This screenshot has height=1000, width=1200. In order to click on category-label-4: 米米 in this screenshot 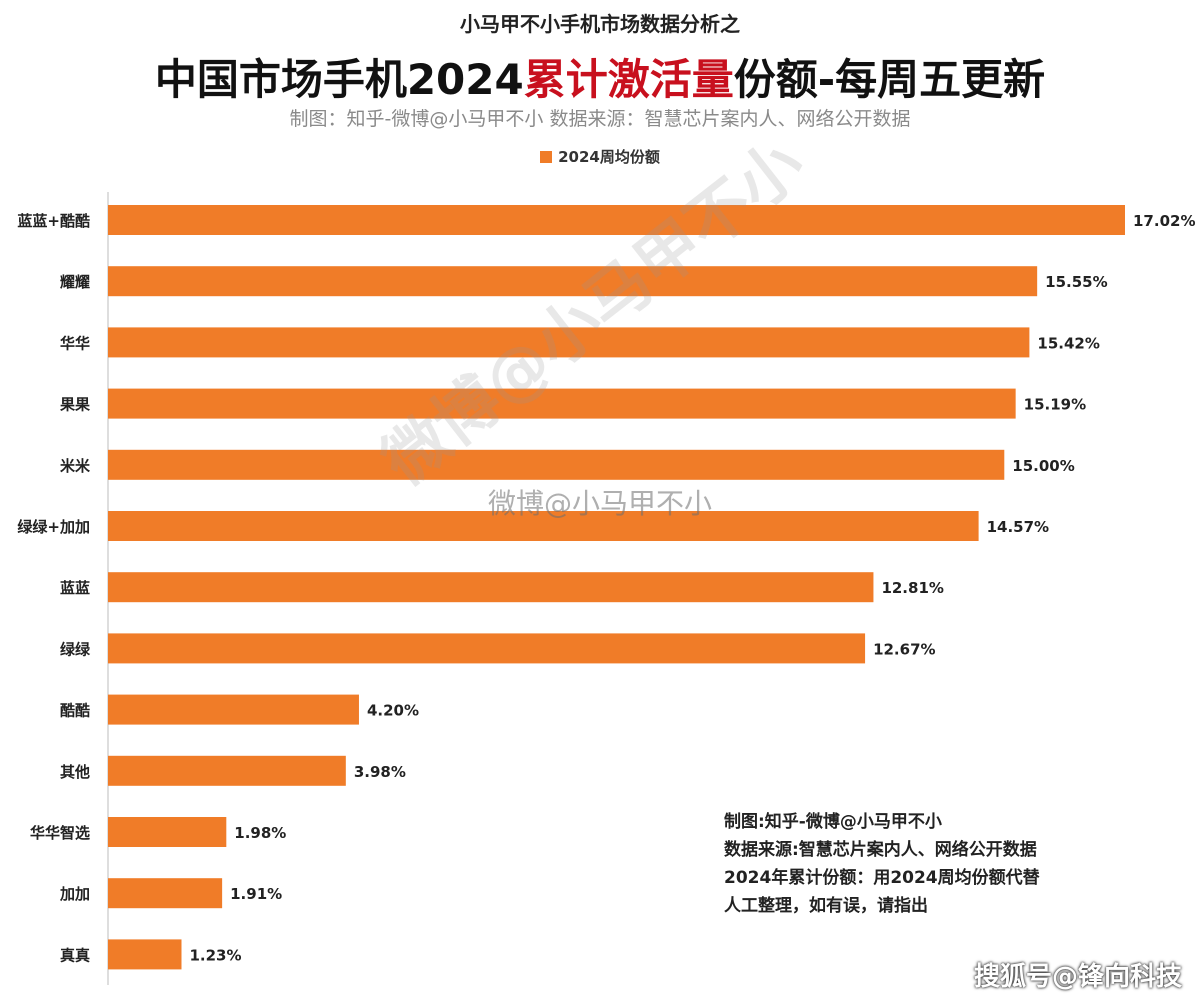, I will do `click(75, 466)`.